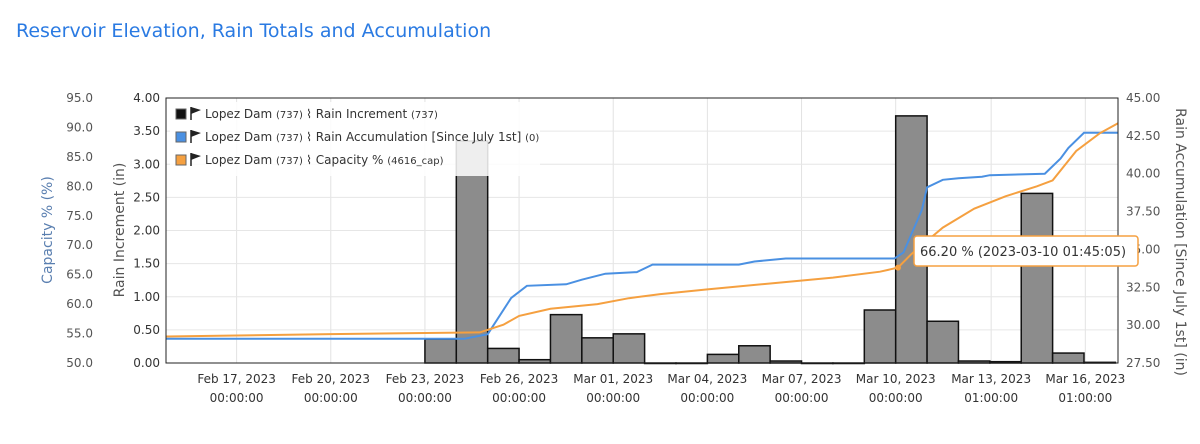 Image resolution: width=1200 pixels, height=444 pixels. What do you see at coordinates (79, 98) in the screenshot?
I see `capacity-tick: 95.0` at bounding box center [79, 98].